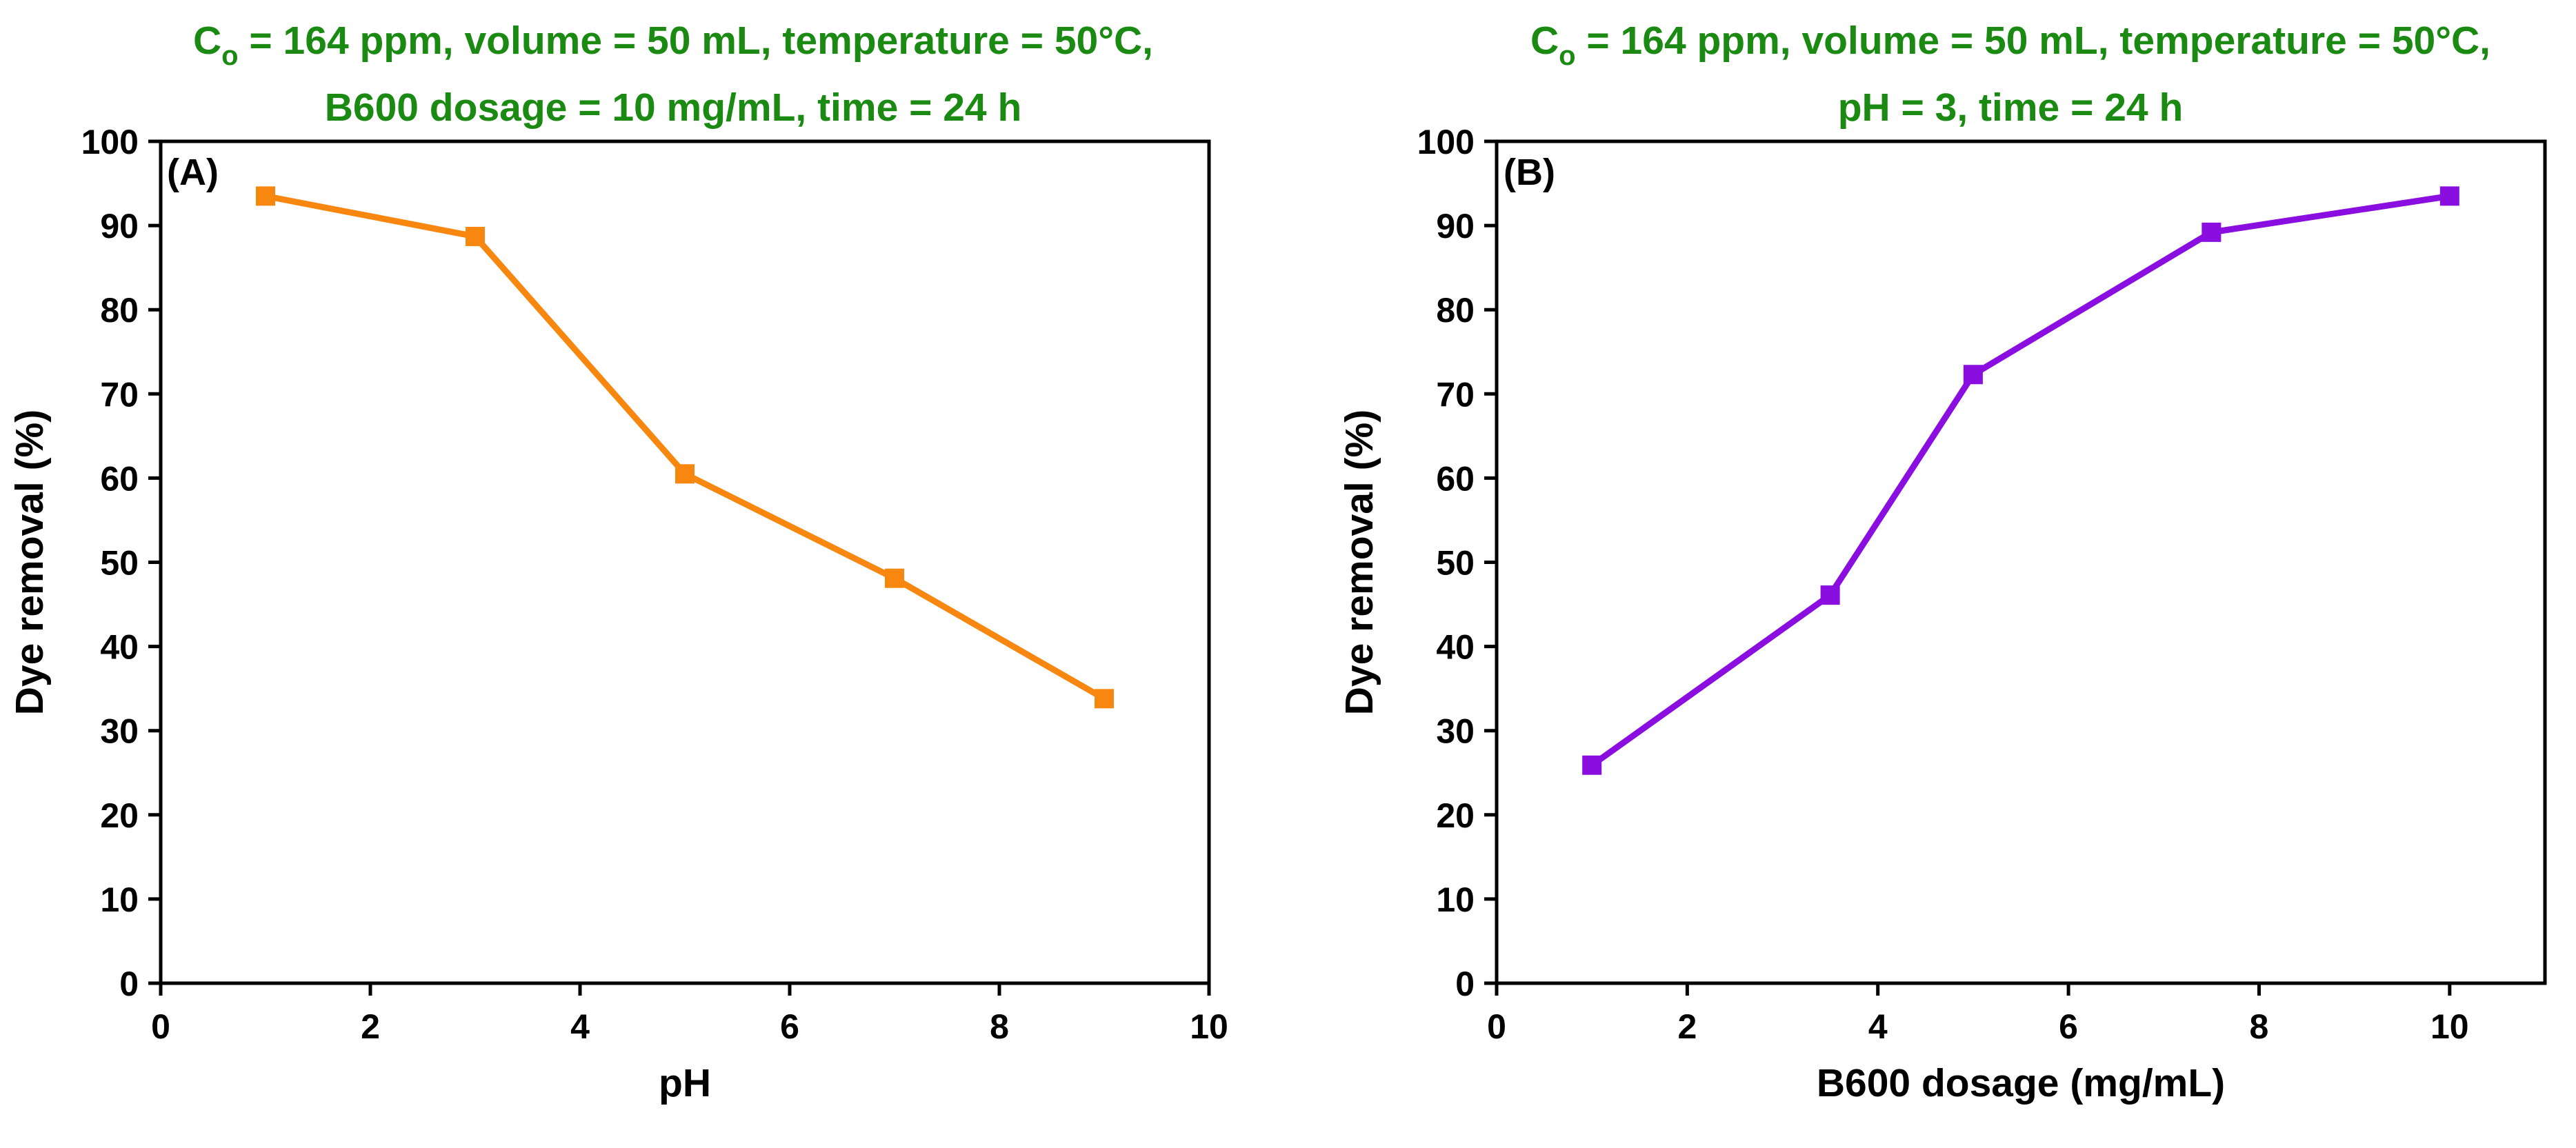  Describe the element at coordinates (2011, 107) in the screenshot. I see `conditions-line-2: pH = 3, time = 24 h` at that location.